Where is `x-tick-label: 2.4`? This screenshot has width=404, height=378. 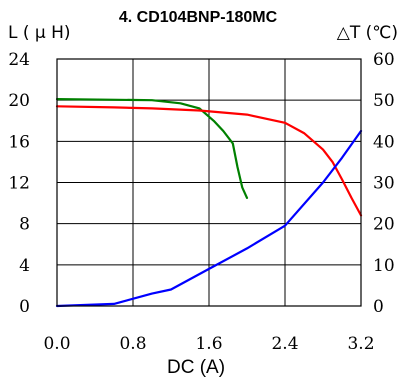 x-tick-label: 2.4 is located at coordinates (284, 344).